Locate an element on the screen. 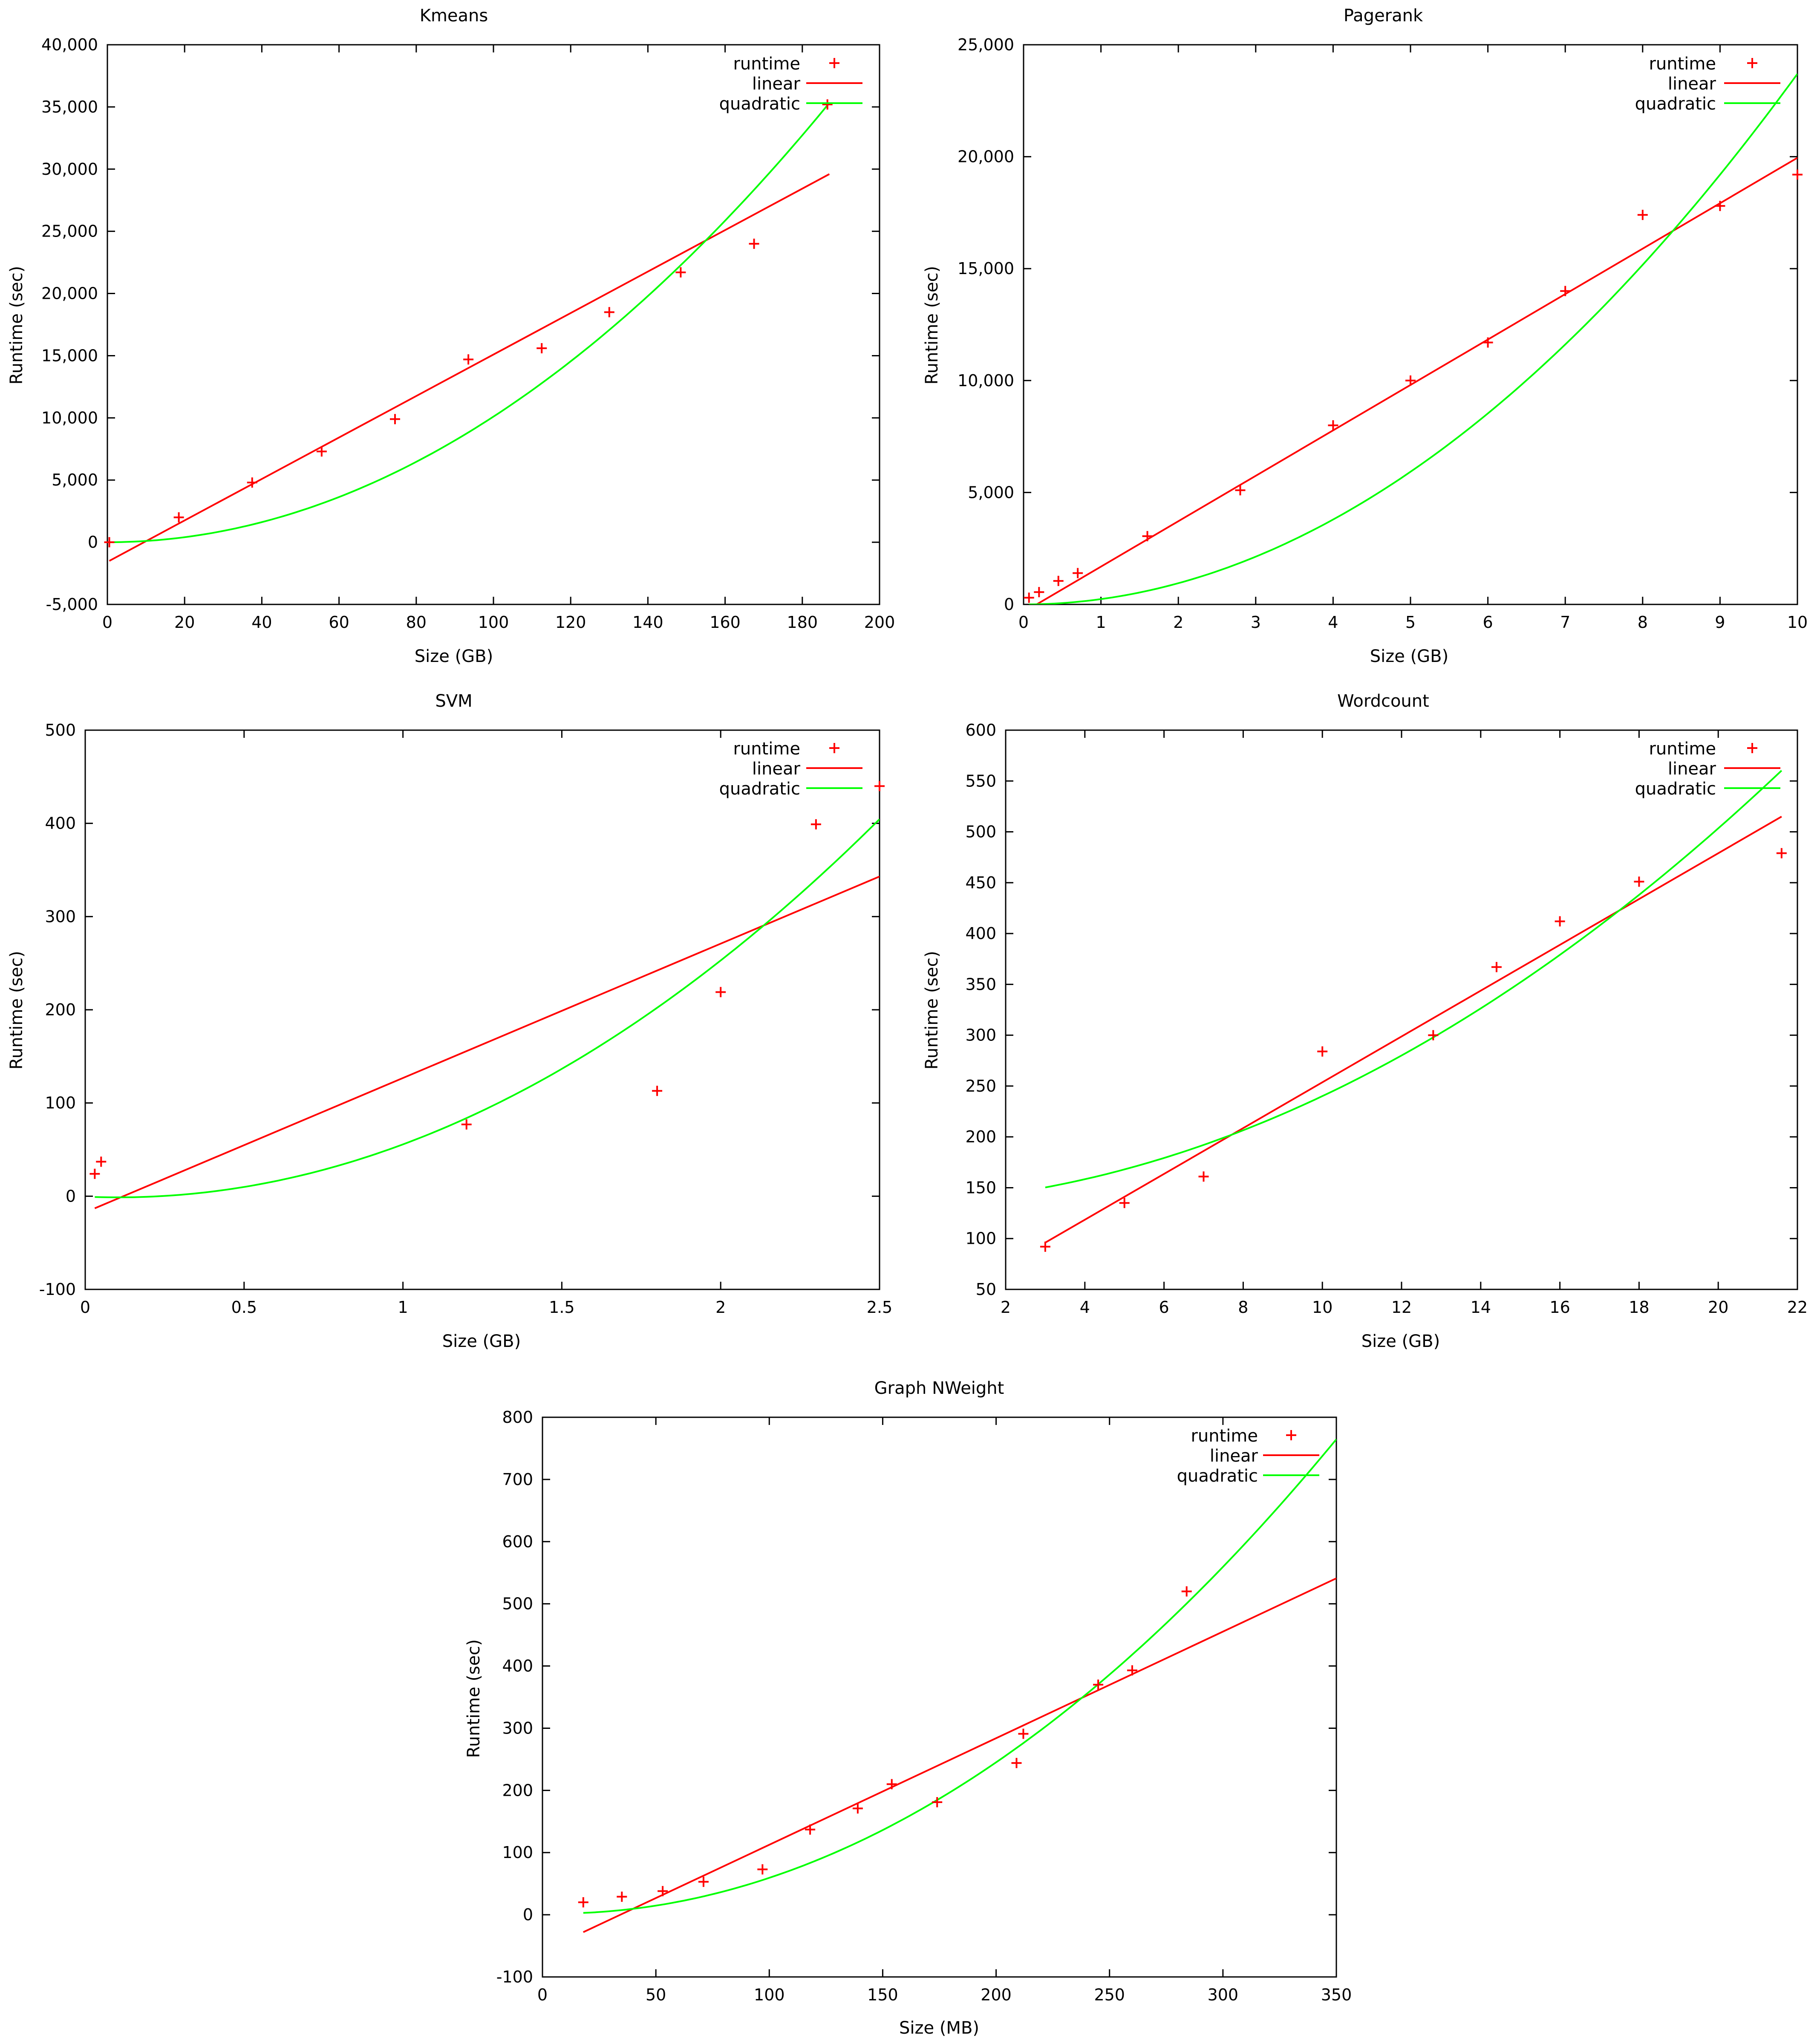 Image resolution: width=1820 pixels, height=2043 pixels. x-tick-label: 18 is located at coordinates (1639, 1308).